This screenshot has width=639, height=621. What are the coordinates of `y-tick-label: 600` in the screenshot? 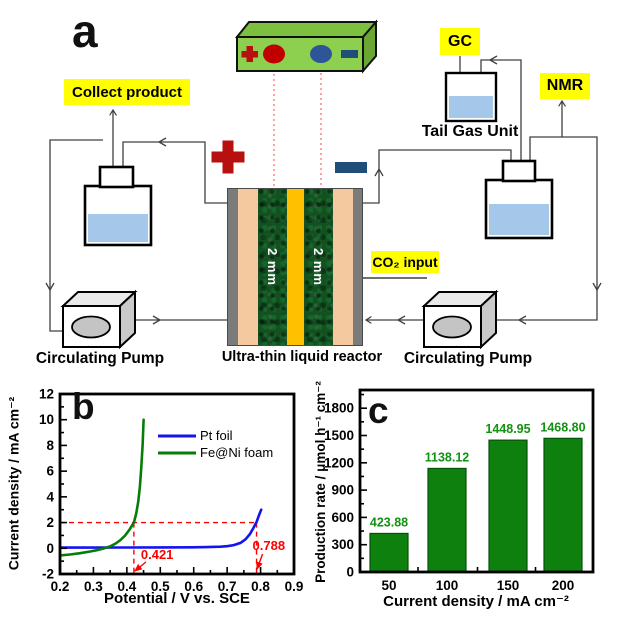 It's located at (342, 517).